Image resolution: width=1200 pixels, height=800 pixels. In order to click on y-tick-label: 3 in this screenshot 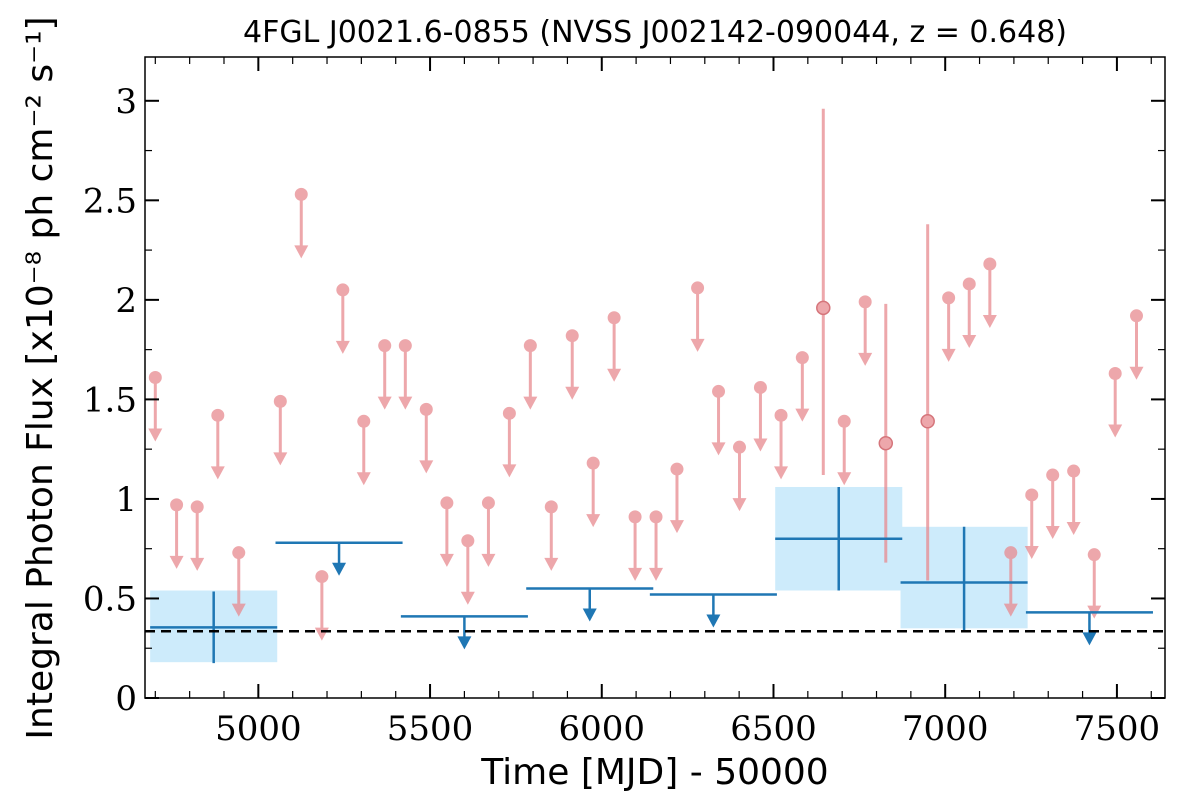, I will do `click(126, 102)`.